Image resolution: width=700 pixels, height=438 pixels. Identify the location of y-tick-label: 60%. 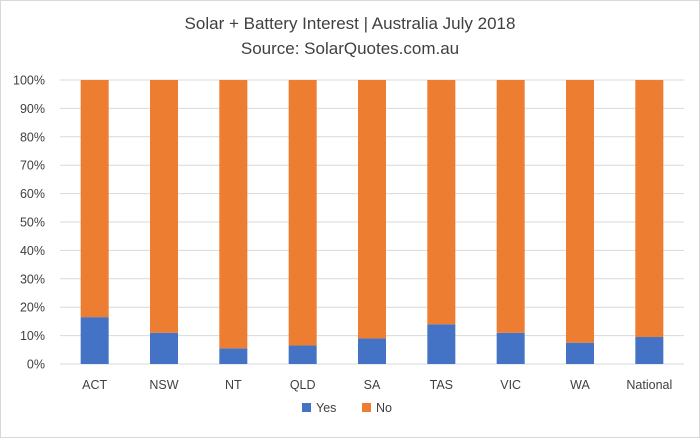
(32, 194).